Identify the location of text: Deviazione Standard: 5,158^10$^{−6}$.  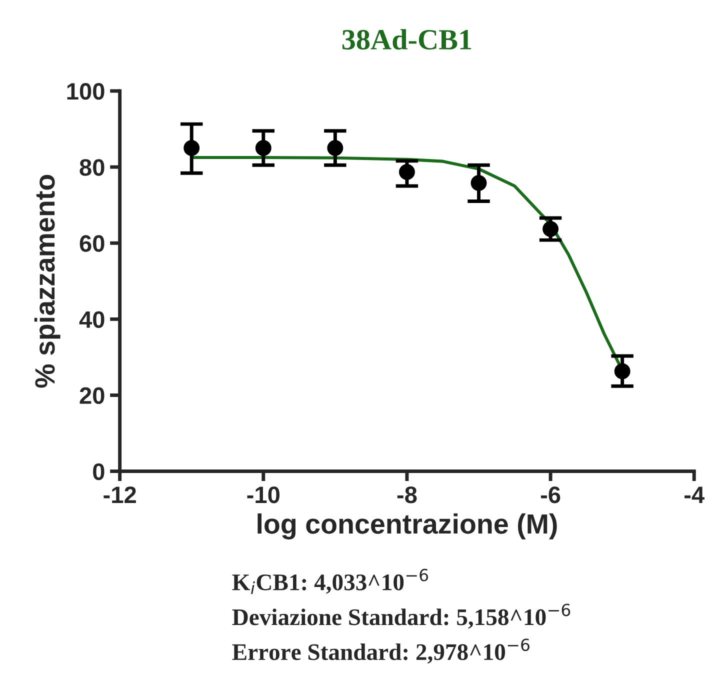
(401, 616).